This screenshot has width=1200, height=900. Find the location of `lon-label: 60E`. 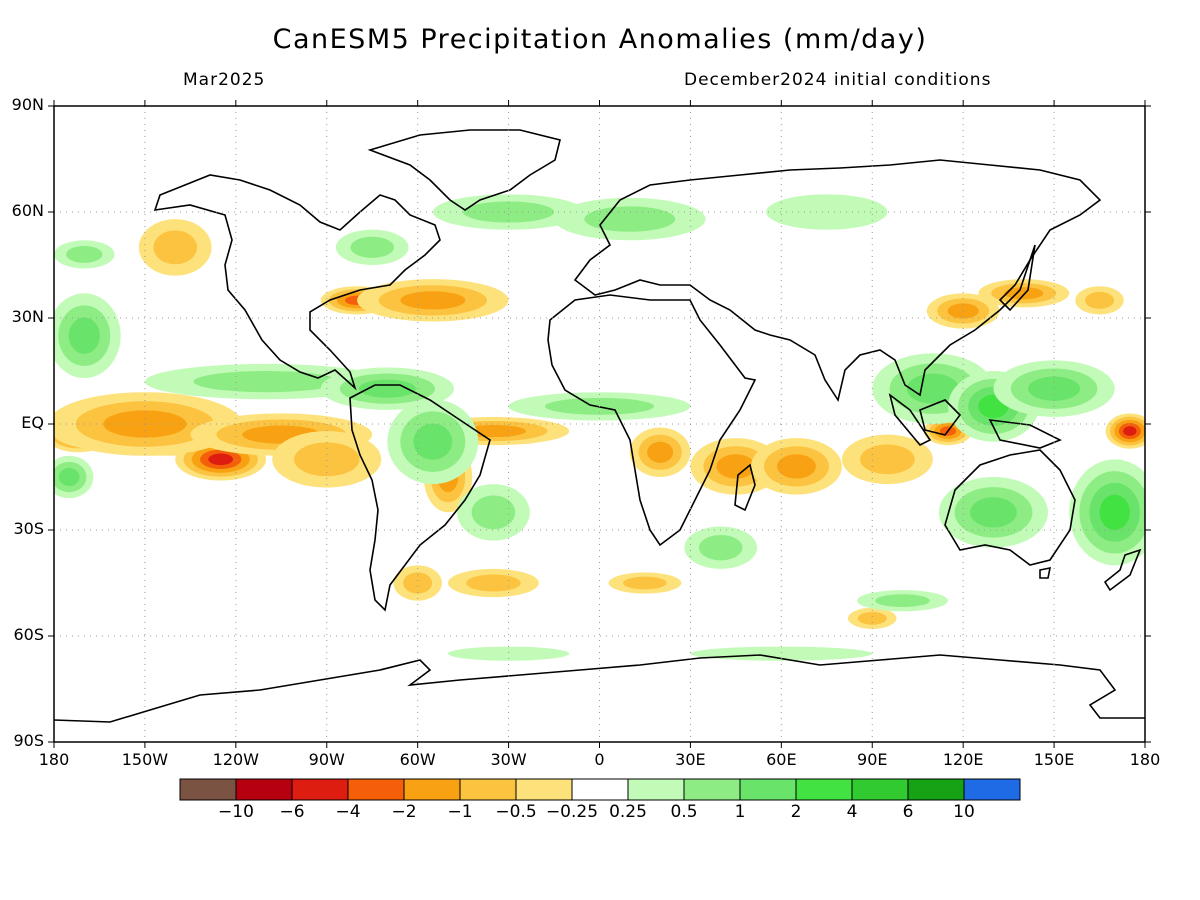

lon-label: 60E is located at coordinates (781, 759).